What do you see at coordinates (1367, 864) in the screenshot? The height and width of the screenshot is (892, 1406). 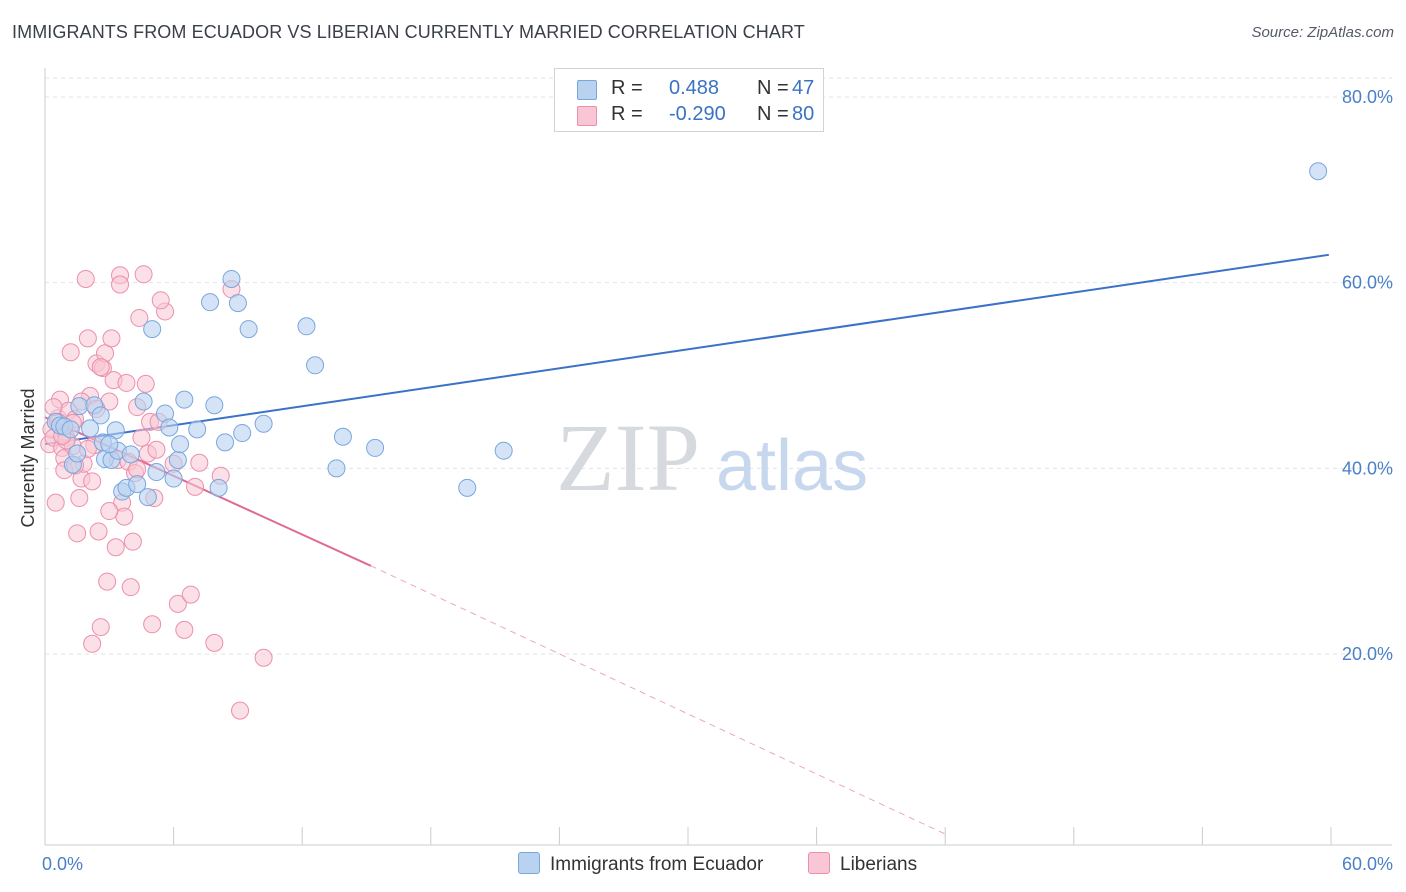 I see `x-tick-label: 60.0%` at bounding box center [1367, 864].